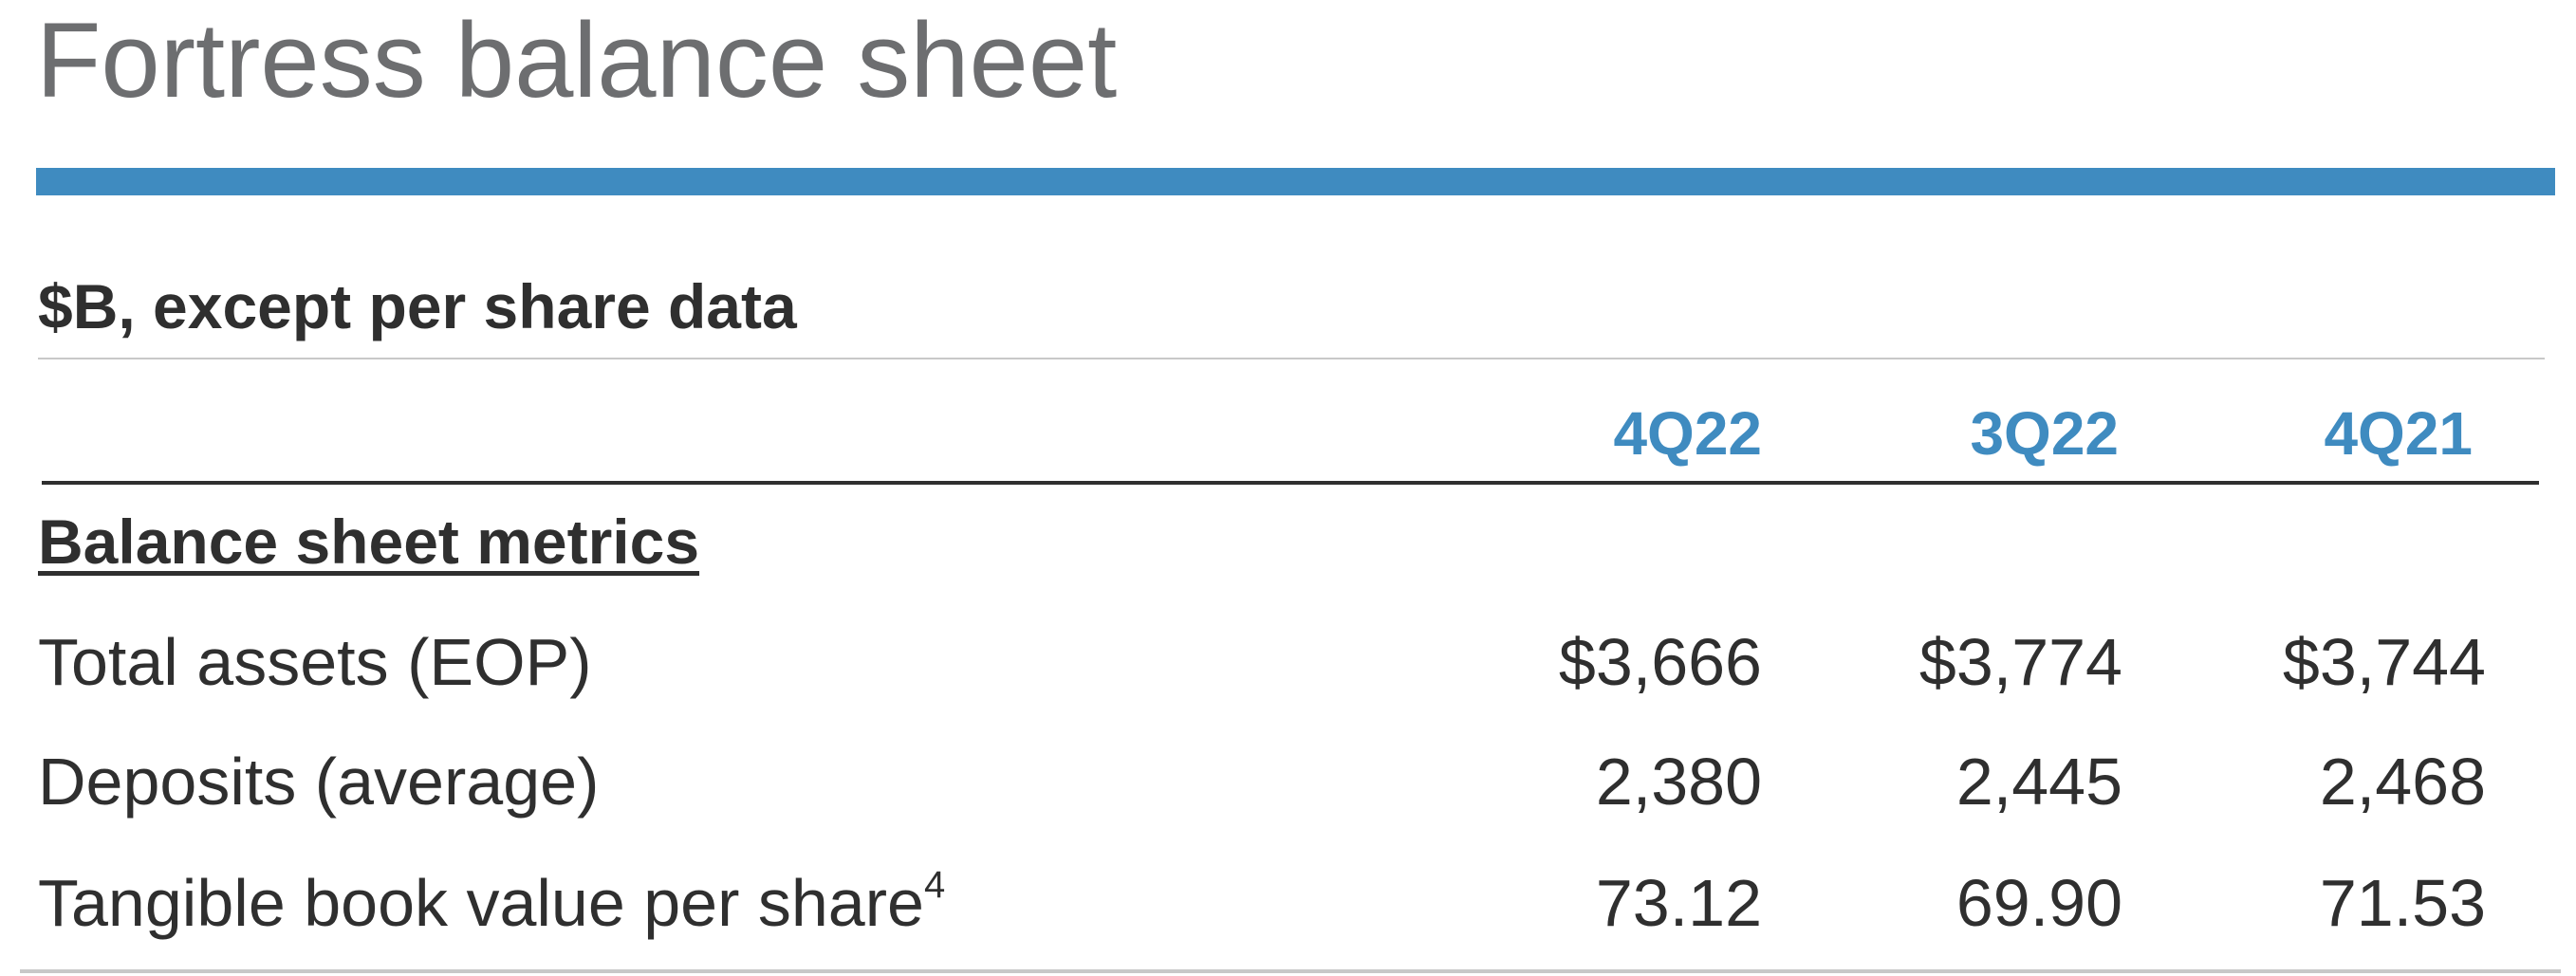  I want to click on row-label: Tangible book value per share4, so click(491, 901).